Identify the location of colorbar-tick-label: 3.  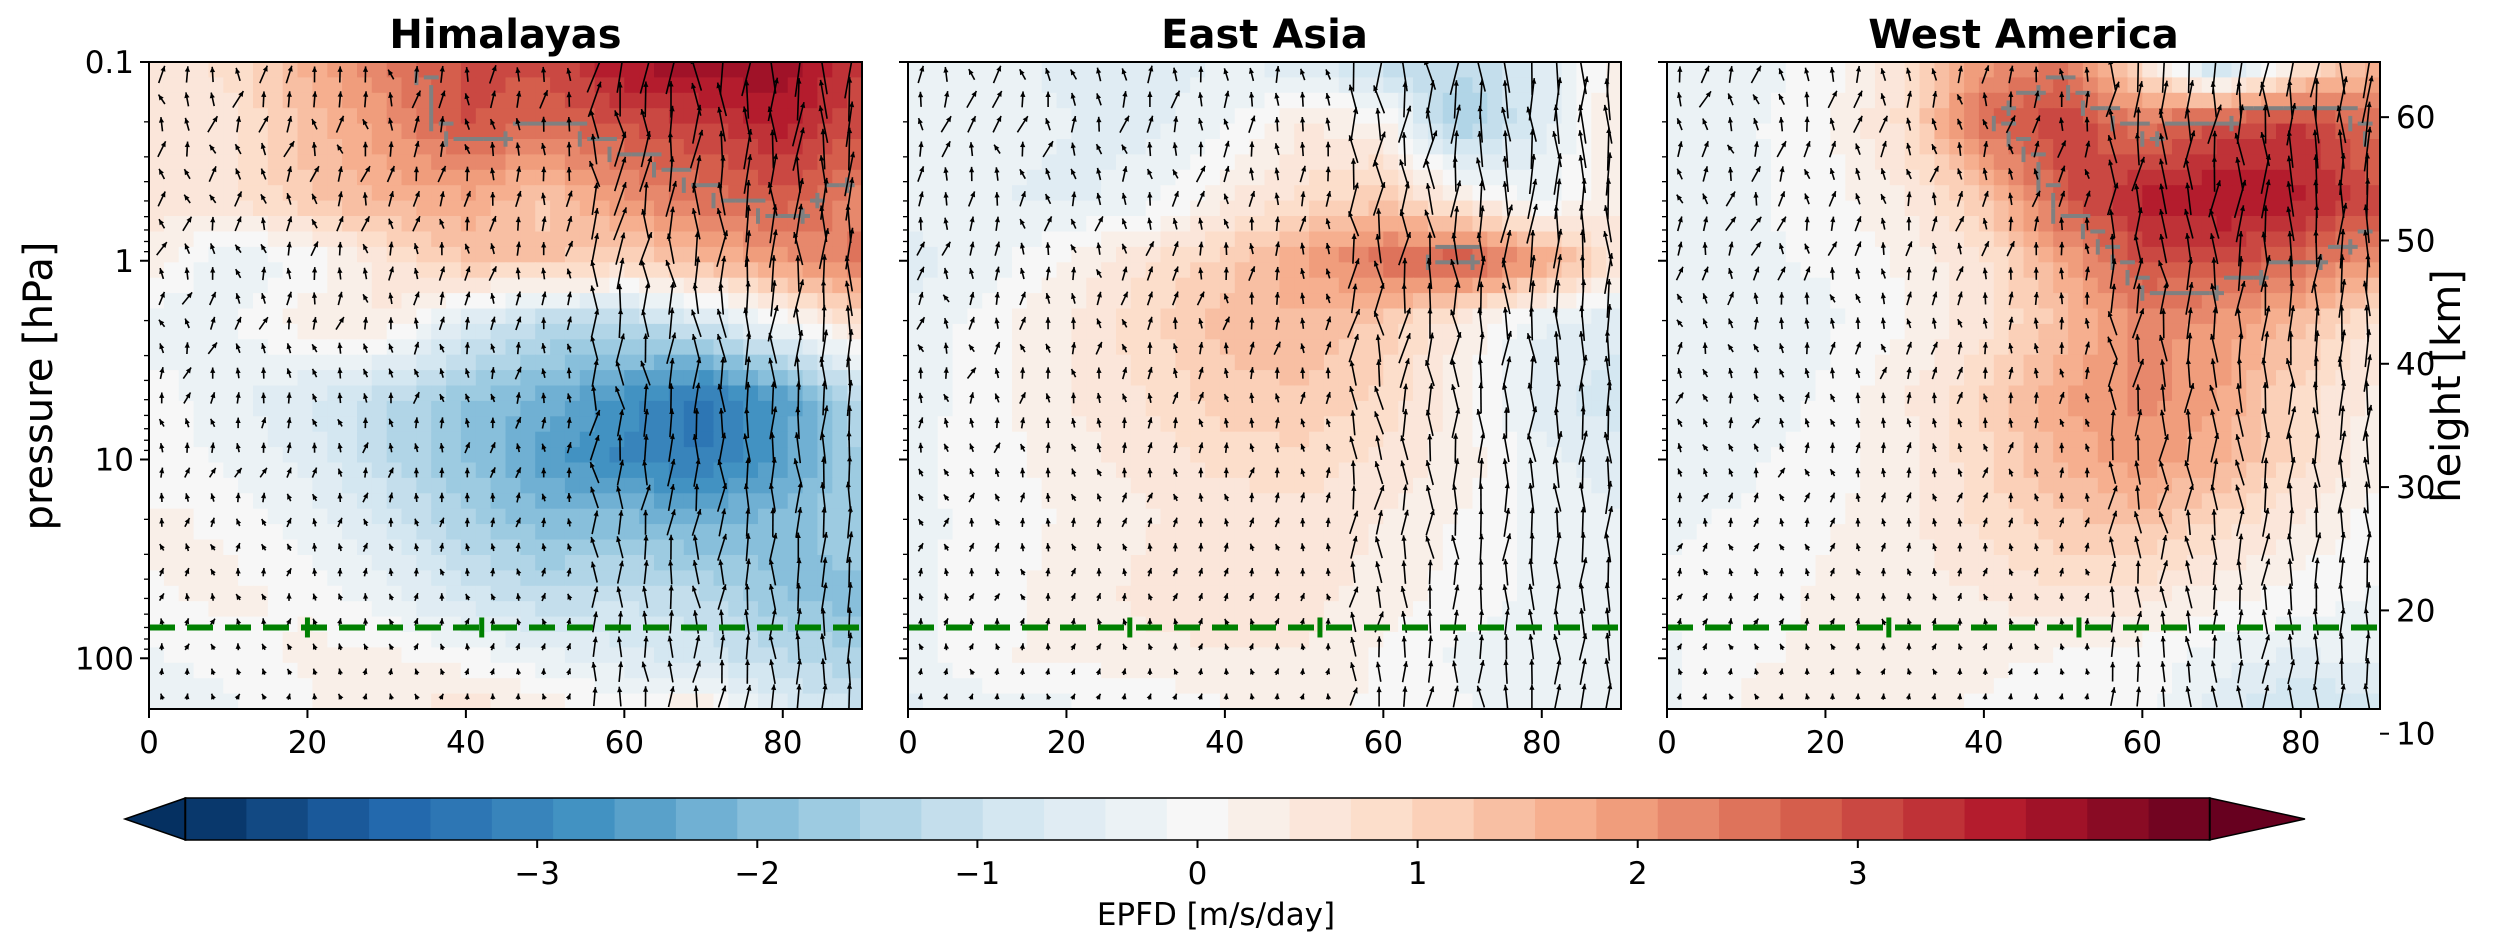
(1858, 874).